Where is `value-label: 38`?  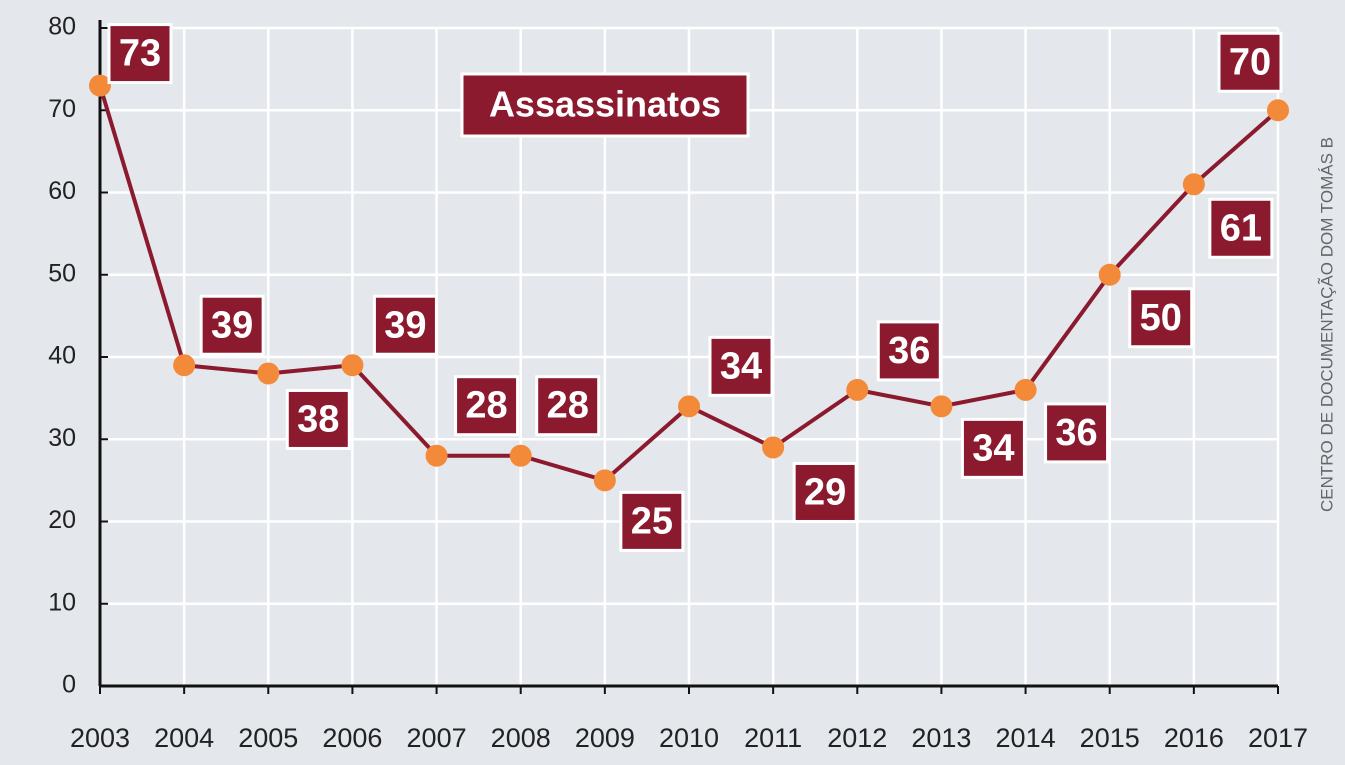 value-label: 38 is located at coordinates (318, 419).